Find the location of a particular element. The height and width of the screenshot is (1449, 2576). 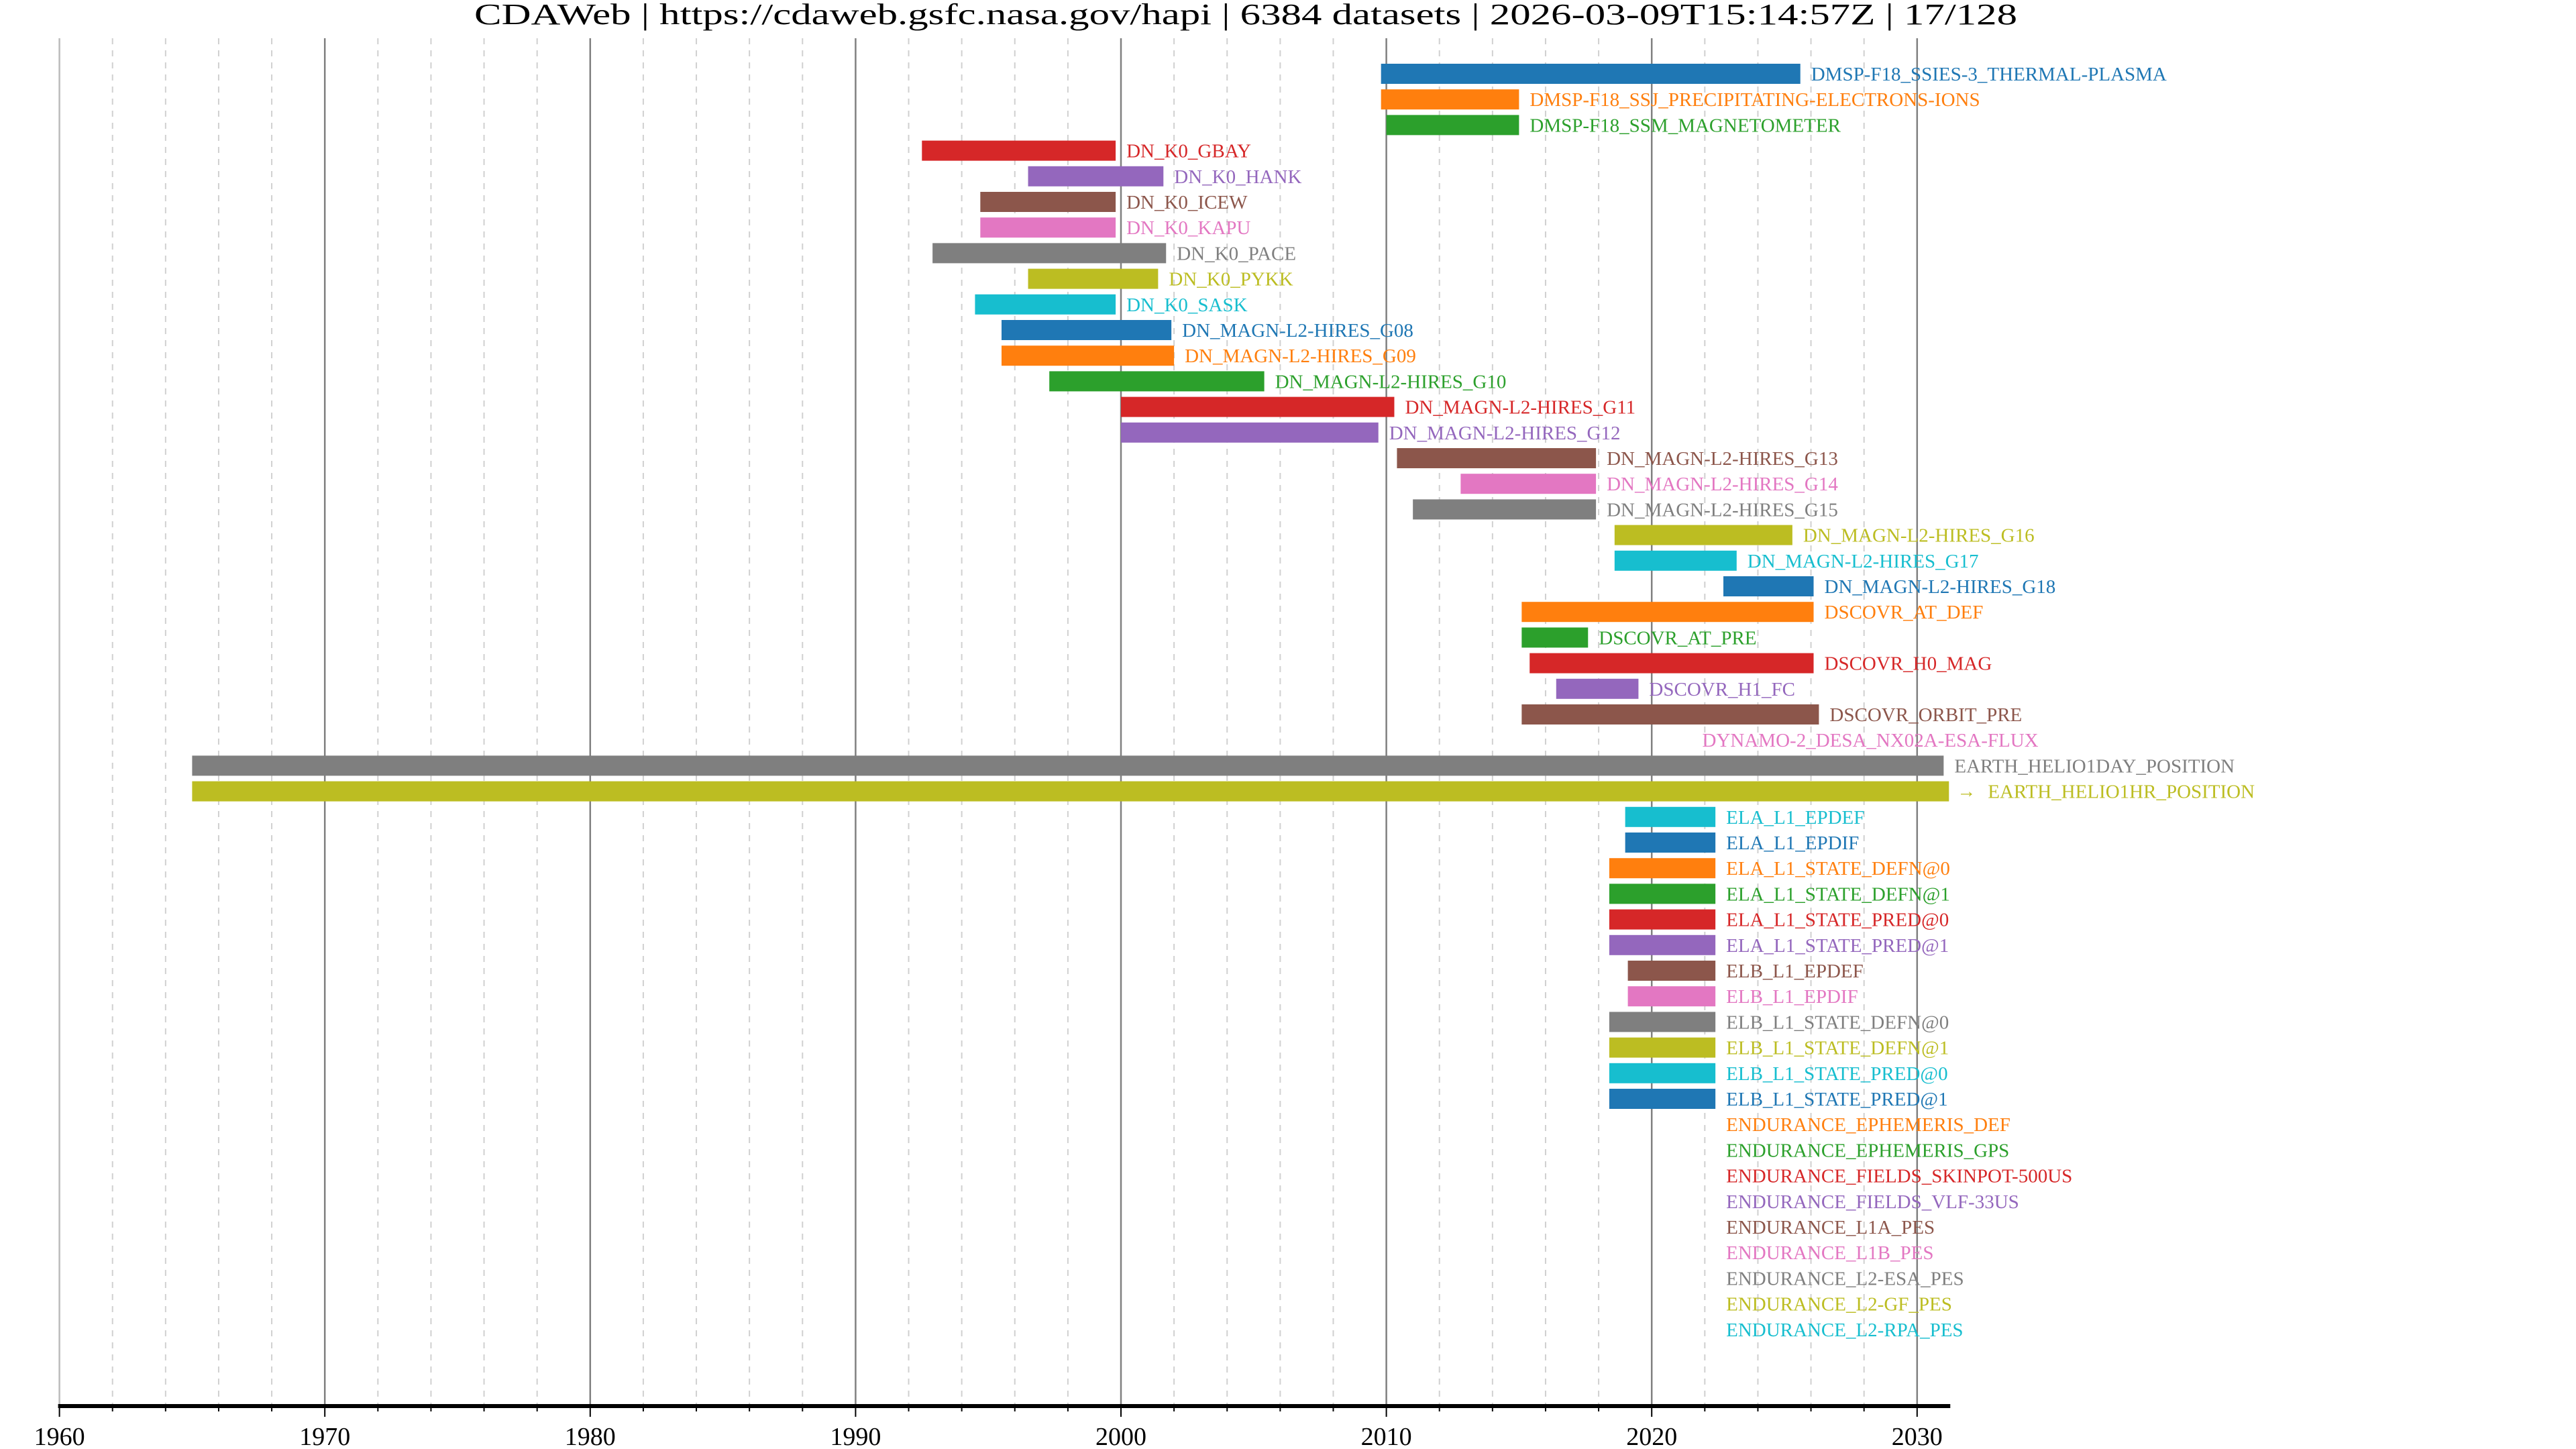

dataset-label: ENDURANCE_L2-GF_PES is located at coordinates (1839, 1305).